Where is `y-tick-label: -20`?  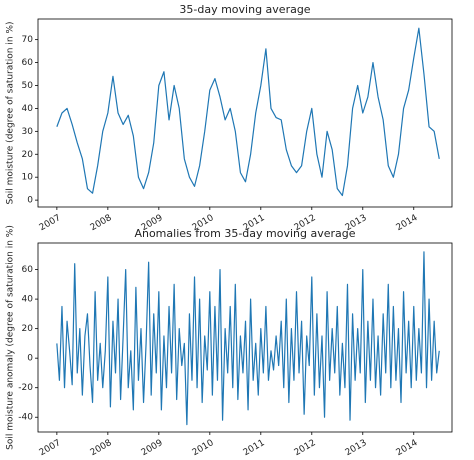 y-tick-label: -20 is located at coordinates (25, 388).